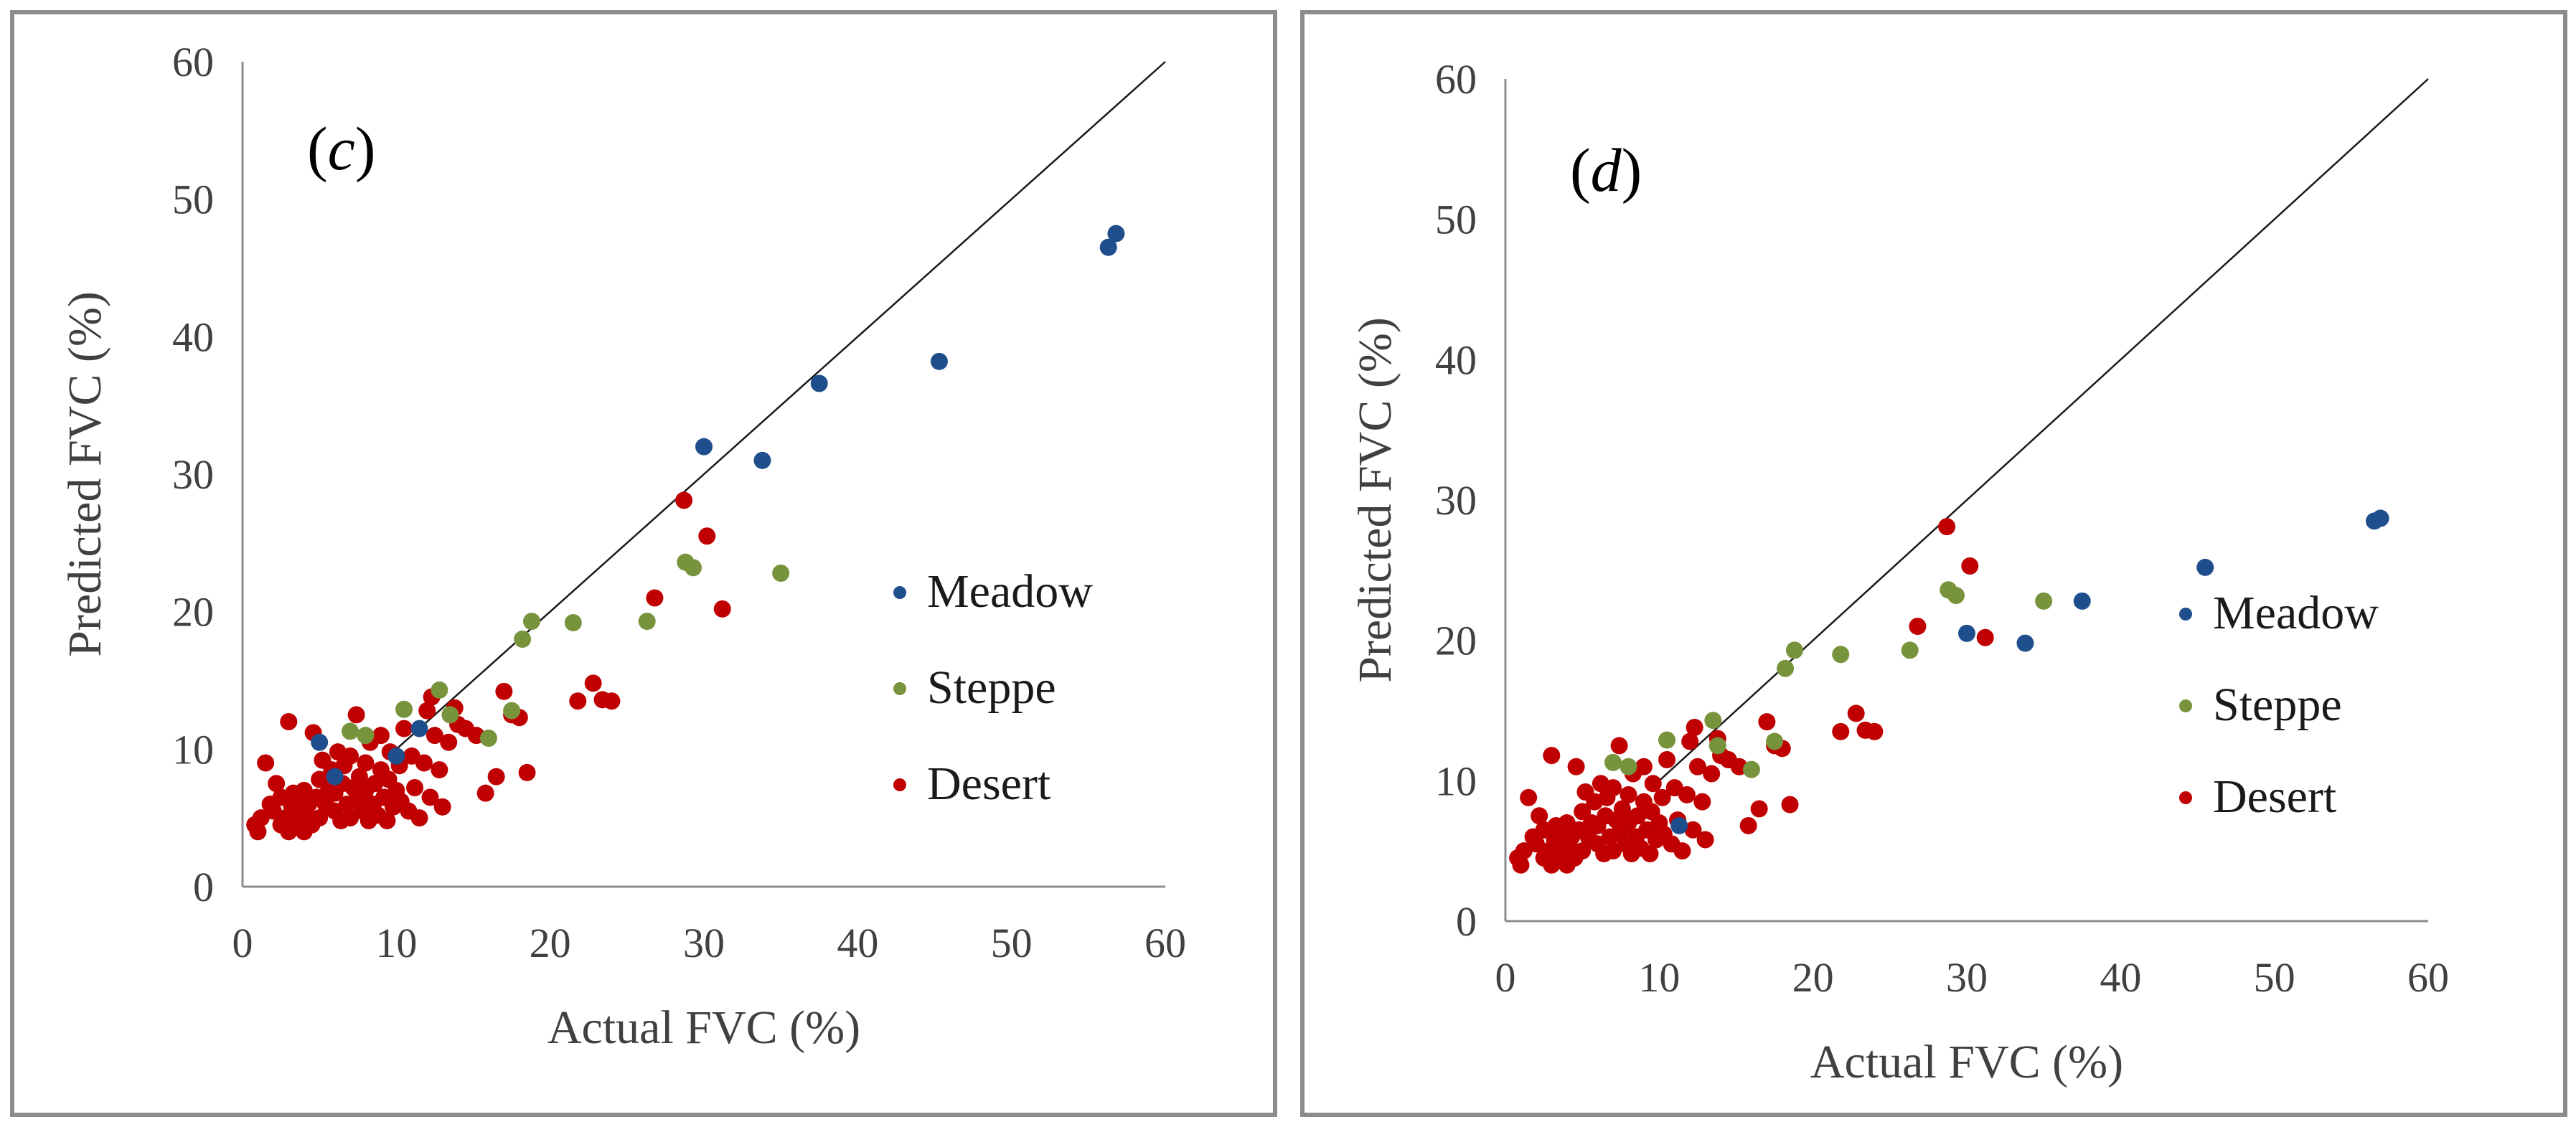 The image size is (2576, 1127). What do you see at coordinates (1813, 978) in the screenshot?
I see `chart-d-x-tick-label: 20` at bounding box center [1813, 978].